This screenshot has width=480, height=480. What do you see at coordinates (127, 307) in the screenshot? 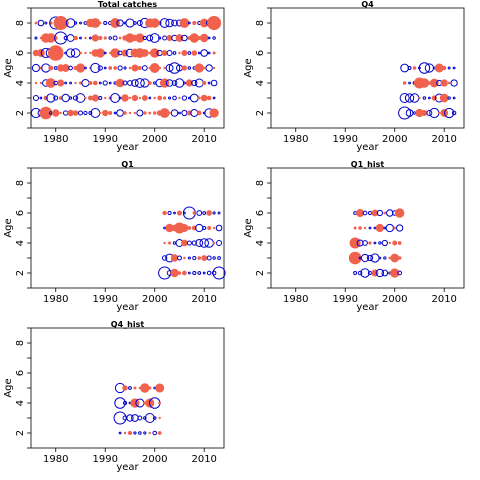
I see `x-axis-title: year` at bounding box center [127, 307].